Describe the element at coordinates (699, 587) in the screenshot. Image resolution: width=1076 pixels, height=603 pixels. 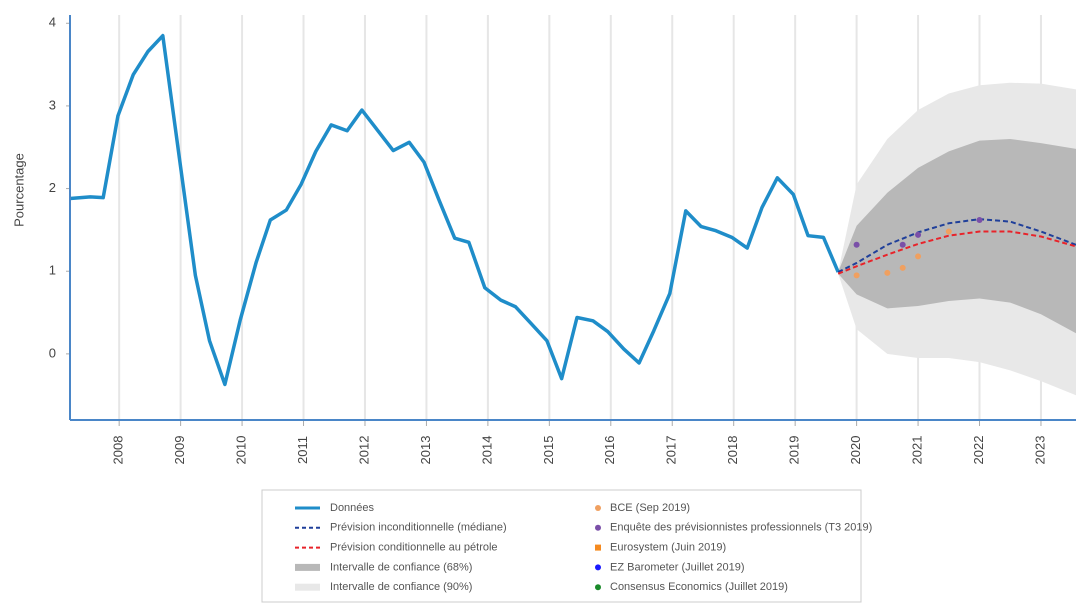
I see `legend-label: Consensus Economics (Juillet 2019)` at that location.